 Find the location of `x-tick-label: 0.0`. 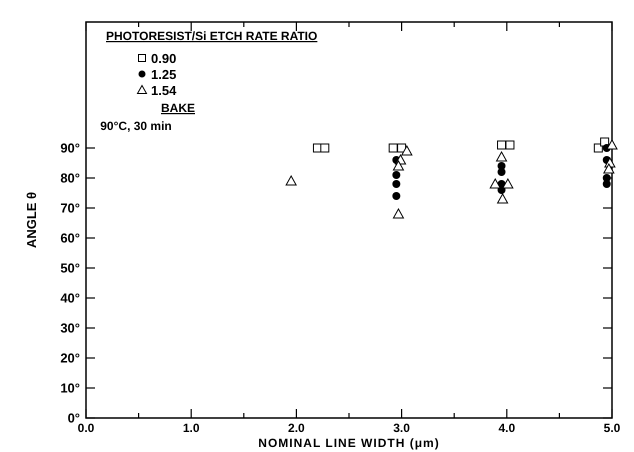

x-tick-label: 0.0 is located at coordinates (86, 428).